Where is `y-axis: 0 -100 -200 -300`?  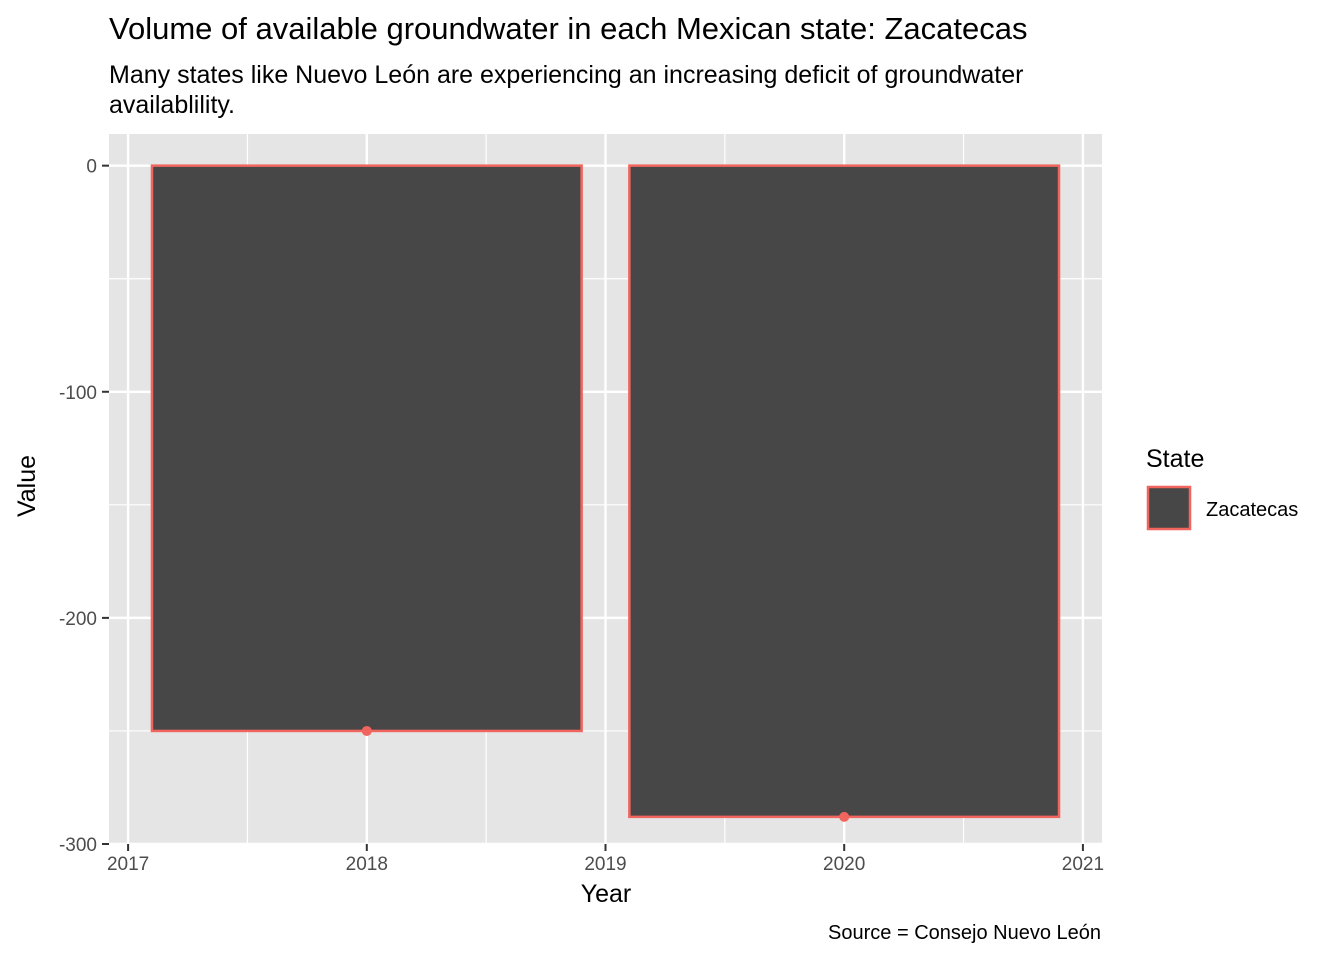 y-axis: 0 -100 -200 -300 is located at coordinates (84, 506).